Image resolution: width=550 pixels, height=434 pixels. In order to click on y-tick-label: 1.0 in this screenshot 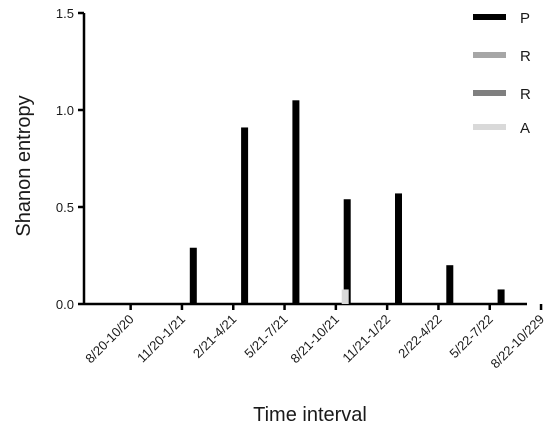, I will do `click(65, 110)`.